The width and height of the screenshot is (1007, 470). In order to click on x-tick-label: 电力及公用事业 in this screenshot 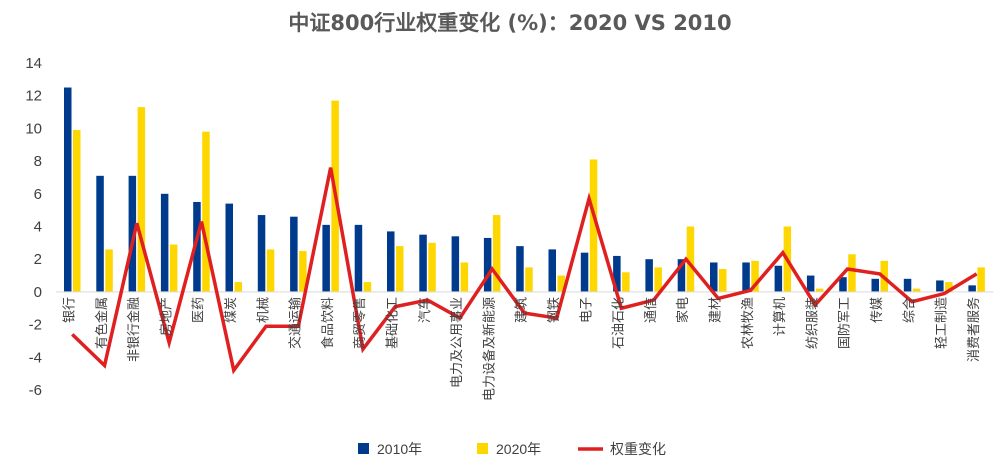, I will do `click(457, 342)`.